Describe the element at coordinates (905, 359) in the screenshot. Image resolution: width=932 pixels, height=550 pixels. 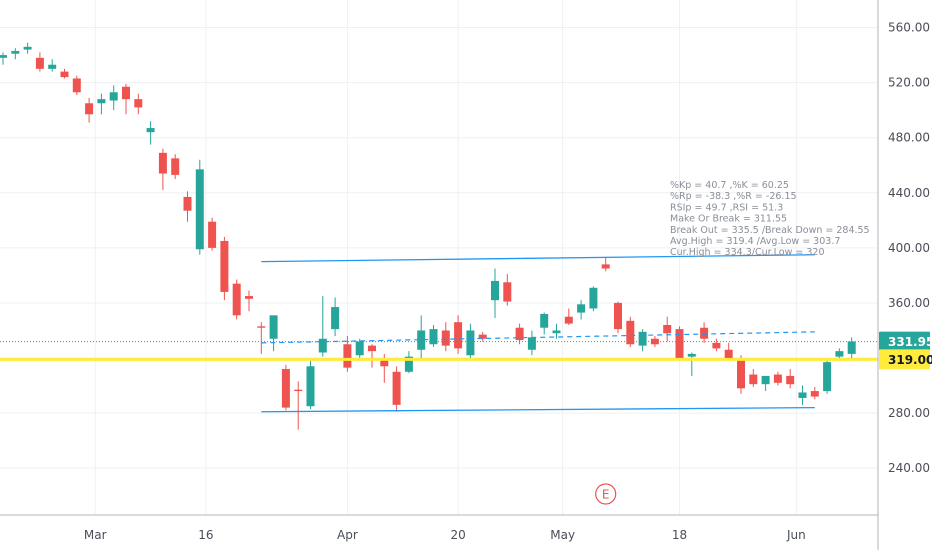
I see `price-tag-support: 319.00` at that location.